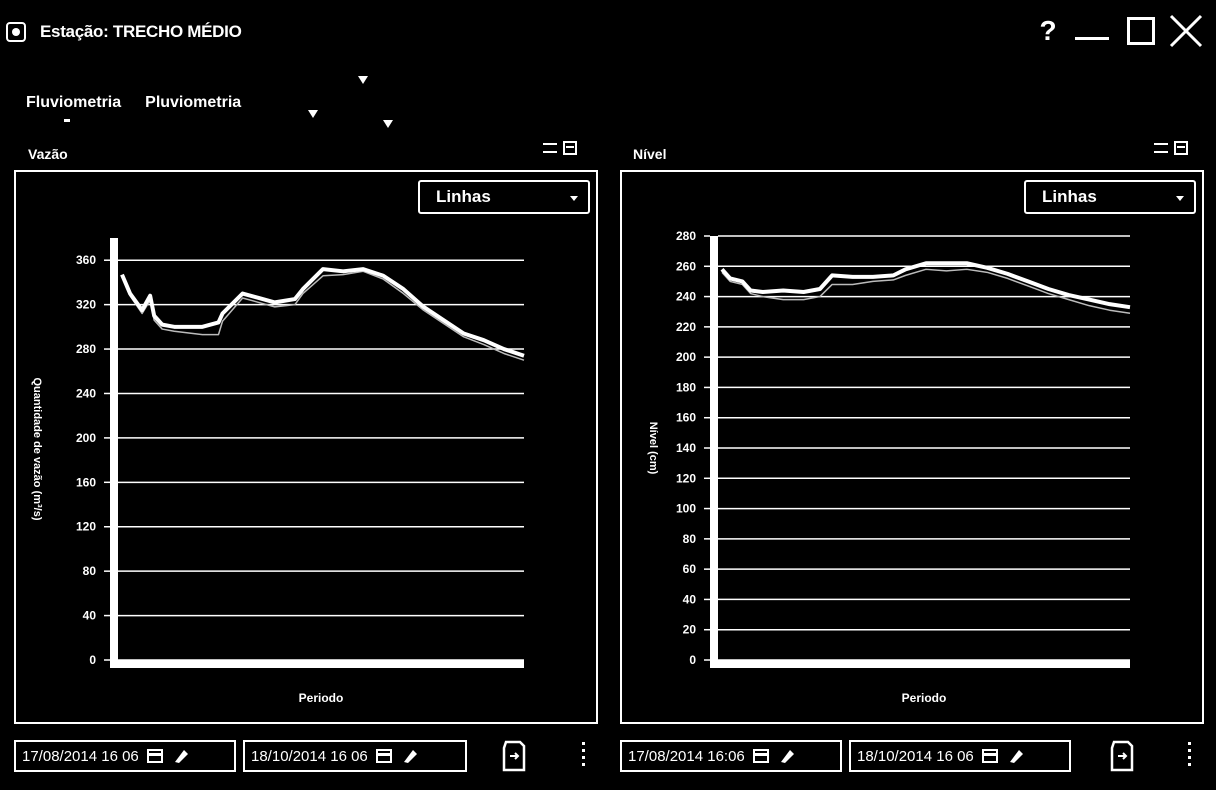 The width and height of the screenshot is (1216, 790). I want to click on start-date-field: 17/08/2014 16:06, so click(731, 756).